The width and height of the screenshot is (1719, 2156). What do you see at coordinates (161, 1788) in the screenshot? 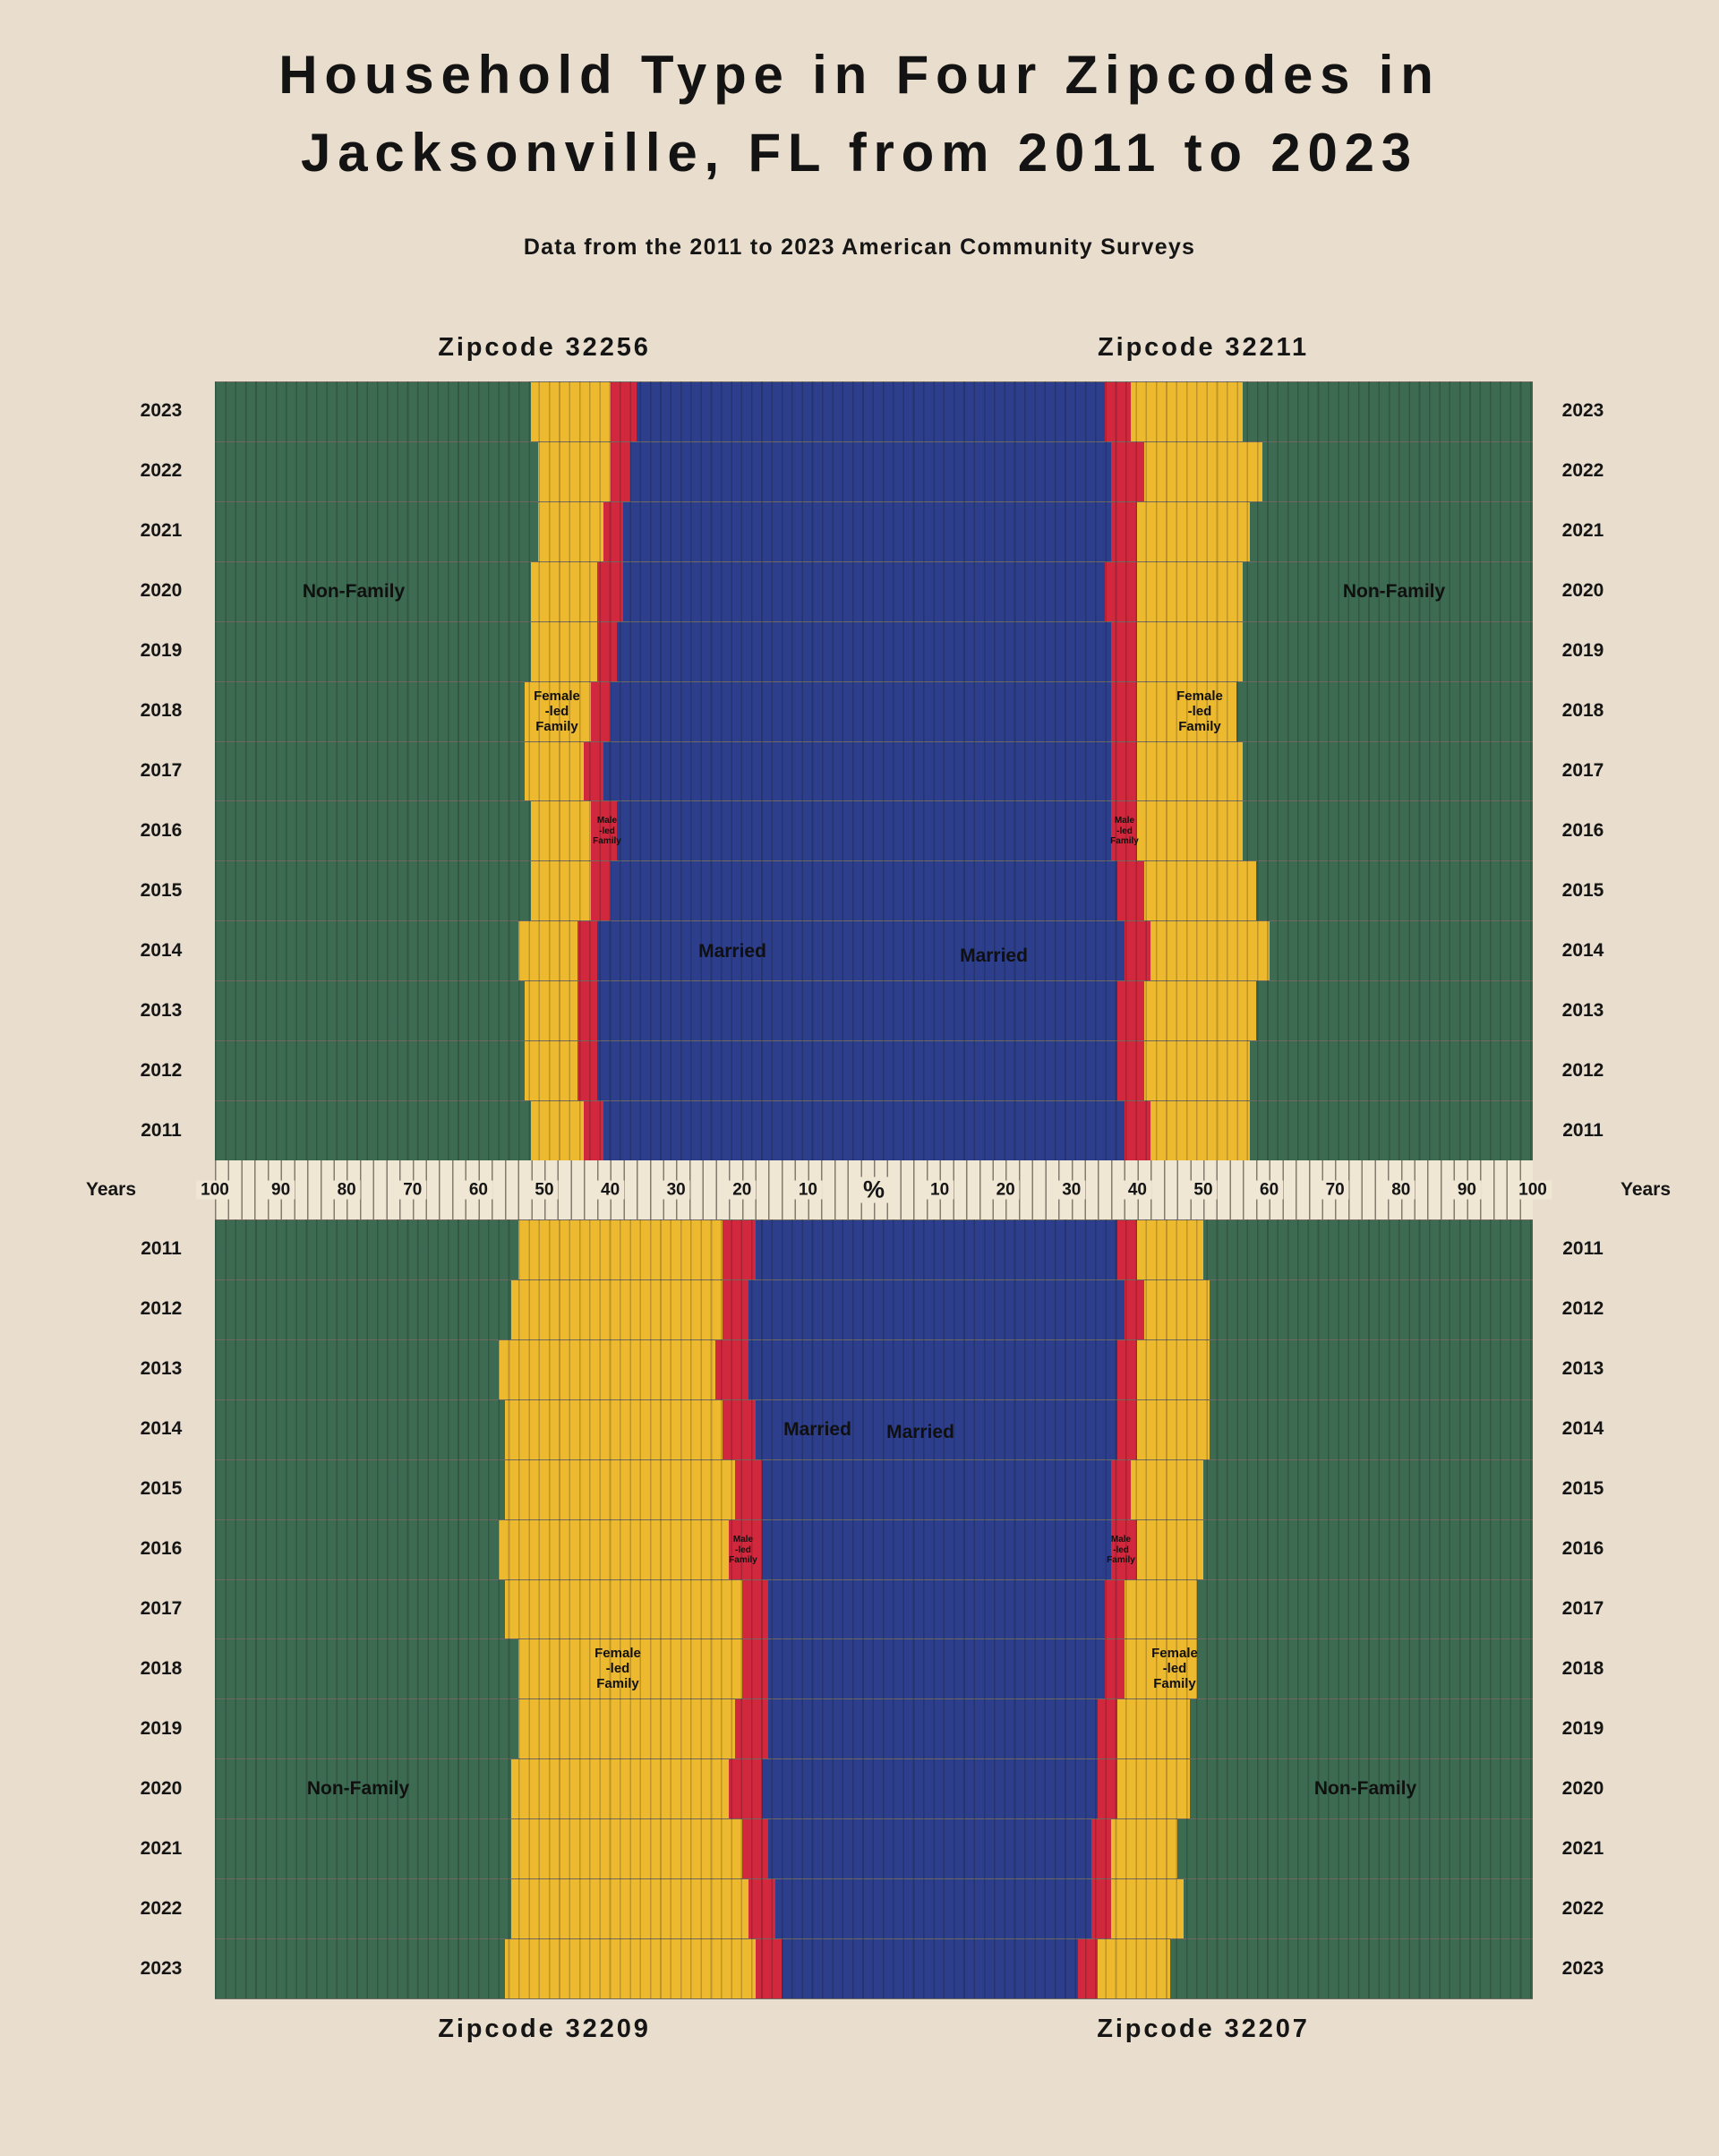
I see `year-label-left-2020: 2020` at bounding box center [161, 1788].